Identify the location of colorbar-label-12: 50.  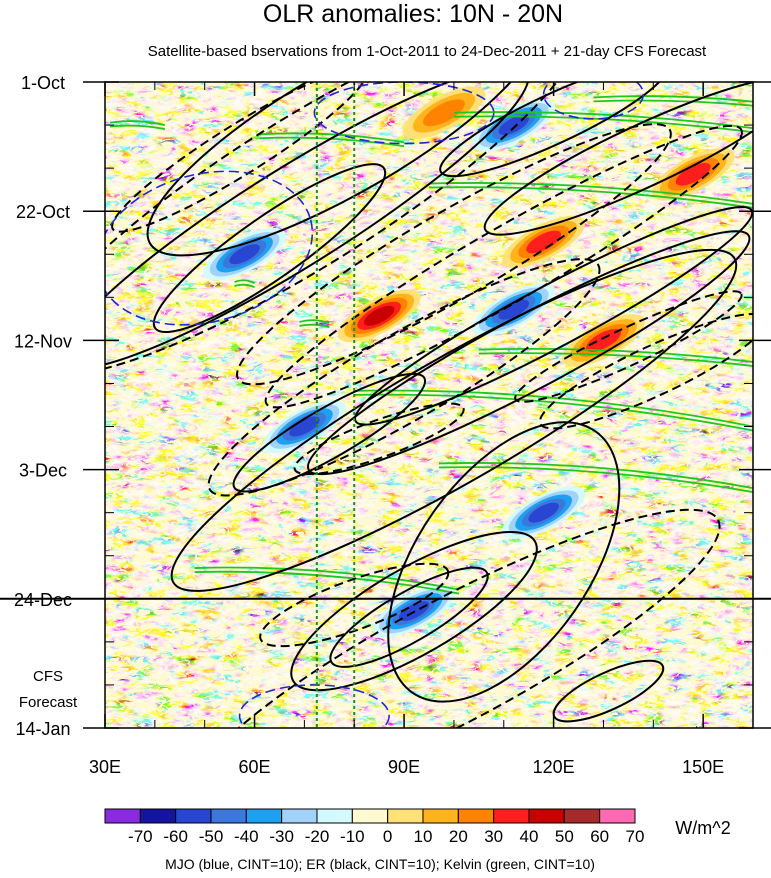
(564, 836).